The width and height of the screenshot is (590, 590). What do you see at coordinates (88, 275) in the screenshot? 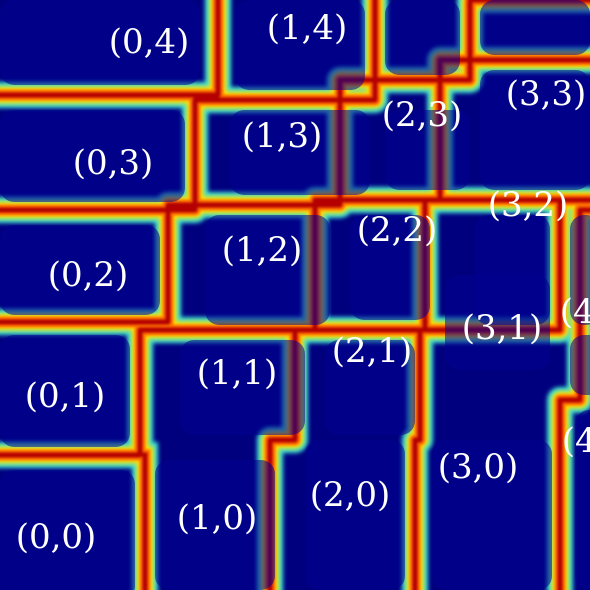
I see `cell-label-0-2: (0,2)` at bounding box center [88, 275].